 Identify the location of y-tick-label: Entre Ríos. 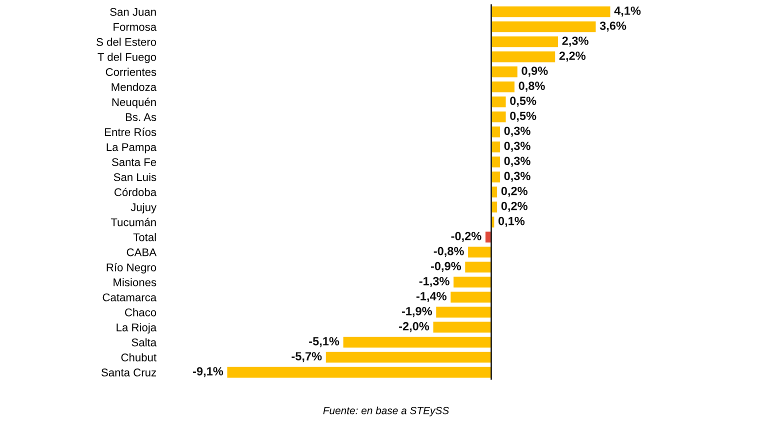
(130, 132).